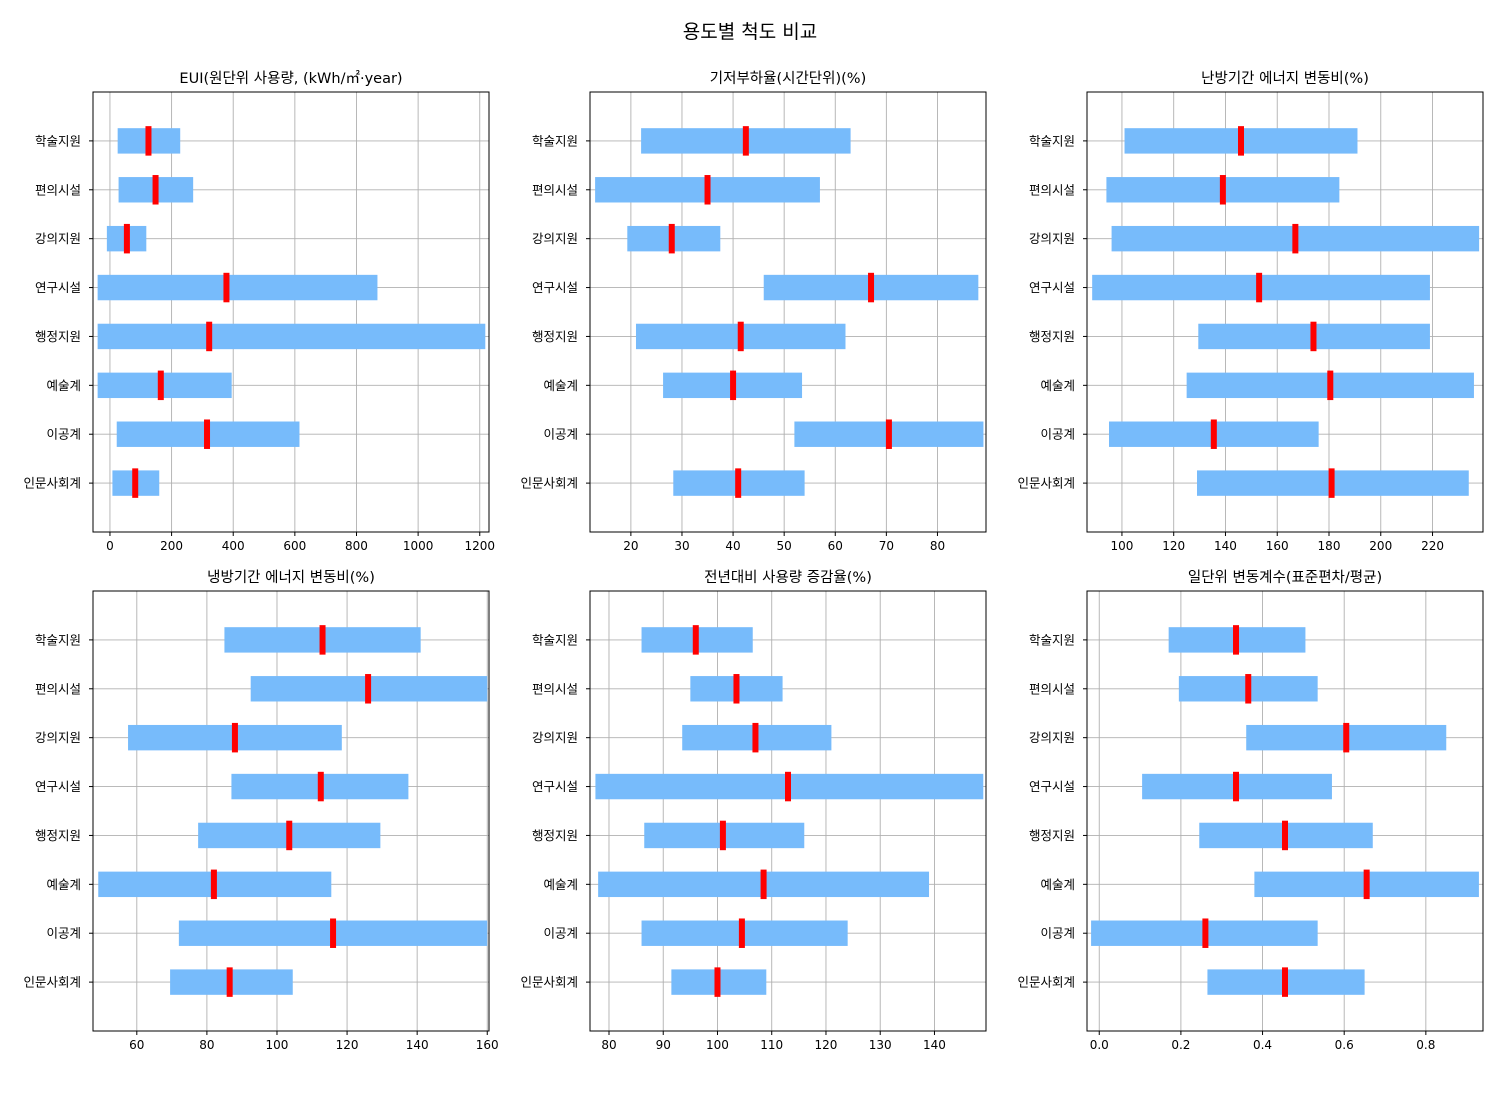 The width and height of the screenshot is (1500, 1100). What do you see at coordinates (788, 78) in the screenshot?
I see `panel-title: 기저부하율(시간단위)(%)` at bounding box center [788, 78].